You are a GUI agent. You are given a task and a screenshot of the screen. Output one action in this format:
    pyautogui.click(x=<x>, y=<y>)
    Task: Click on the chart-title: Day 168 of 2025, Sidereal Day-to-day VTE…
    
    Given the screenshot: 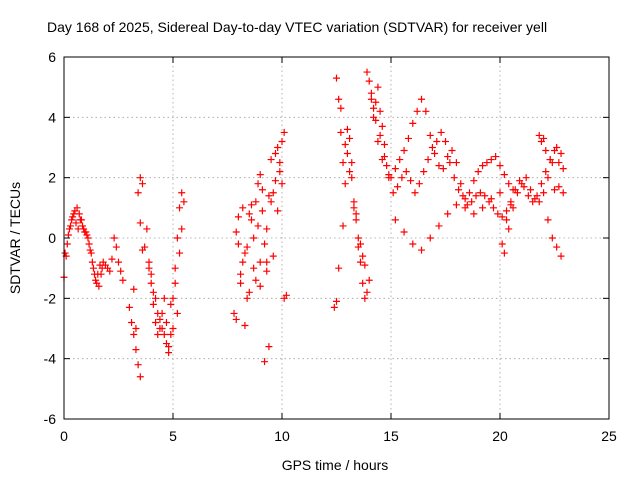 What is the action you would take?
    pyautogui.click(x=297, y=27)
    